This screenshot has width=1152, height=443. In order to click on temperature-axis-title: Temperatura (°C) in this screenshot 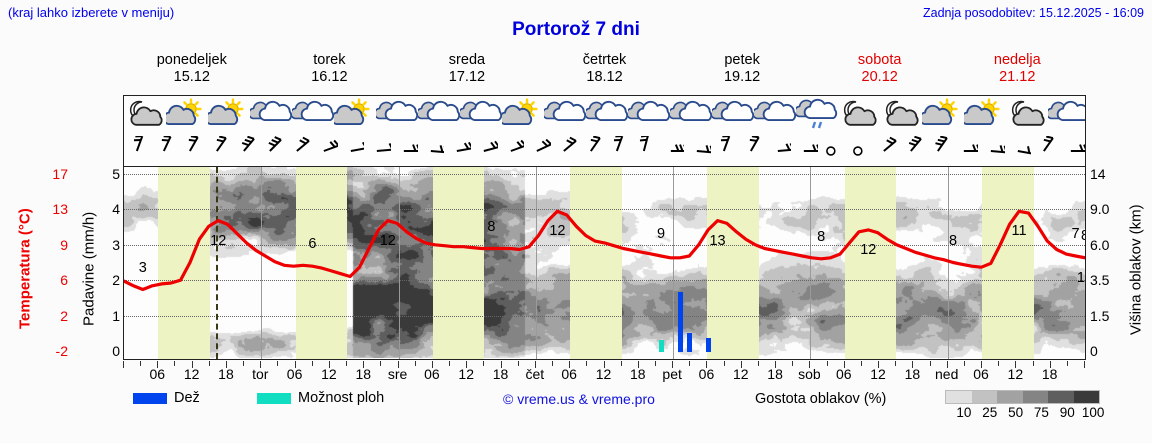, I will do `click(25, 269)`.